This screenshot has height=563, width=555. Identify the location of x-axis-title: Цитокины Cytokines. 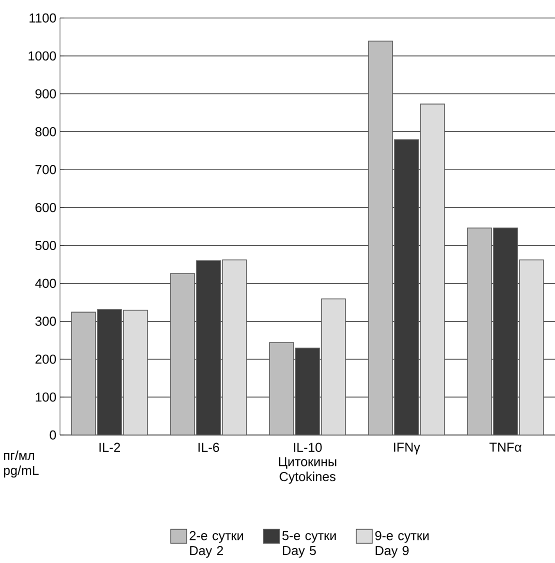
(307, 470).